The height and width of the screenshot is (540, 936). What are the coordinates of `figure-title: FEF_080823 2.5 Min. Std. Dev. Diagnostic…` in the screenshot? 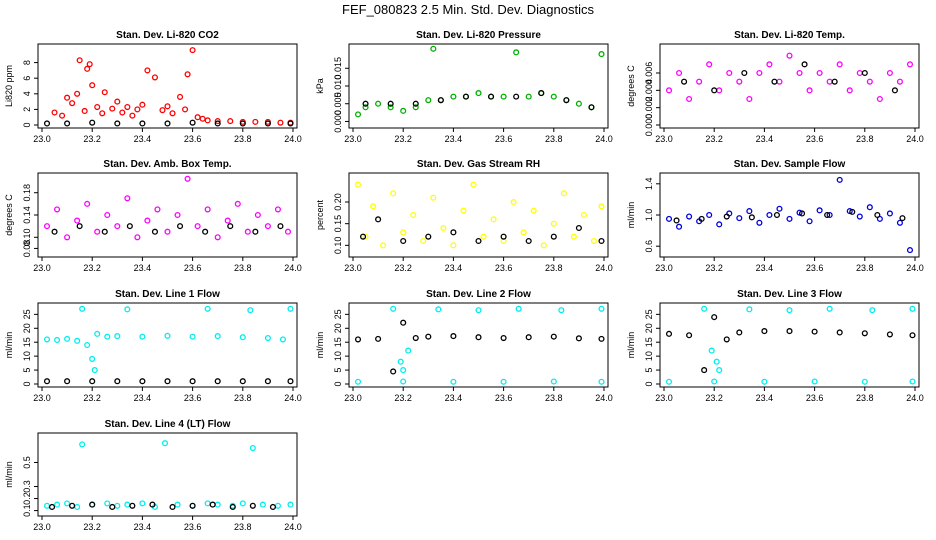 It's located at (468, 9).